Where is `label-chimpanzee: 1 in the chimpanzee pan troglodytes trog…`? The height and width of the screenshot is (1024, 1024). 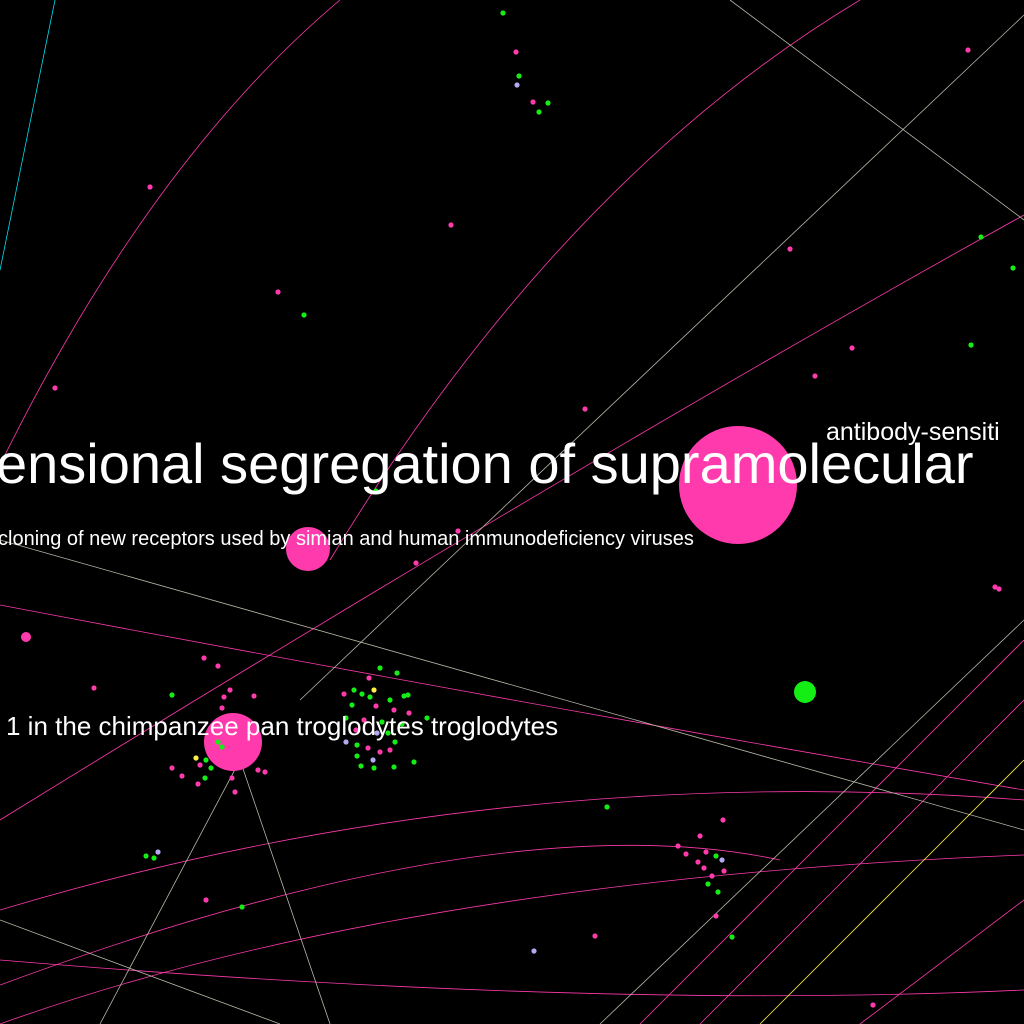
label-chimpanzee: 1 in the chimpanzee pan troglodytes trog… is located at coordinates (282, 726).